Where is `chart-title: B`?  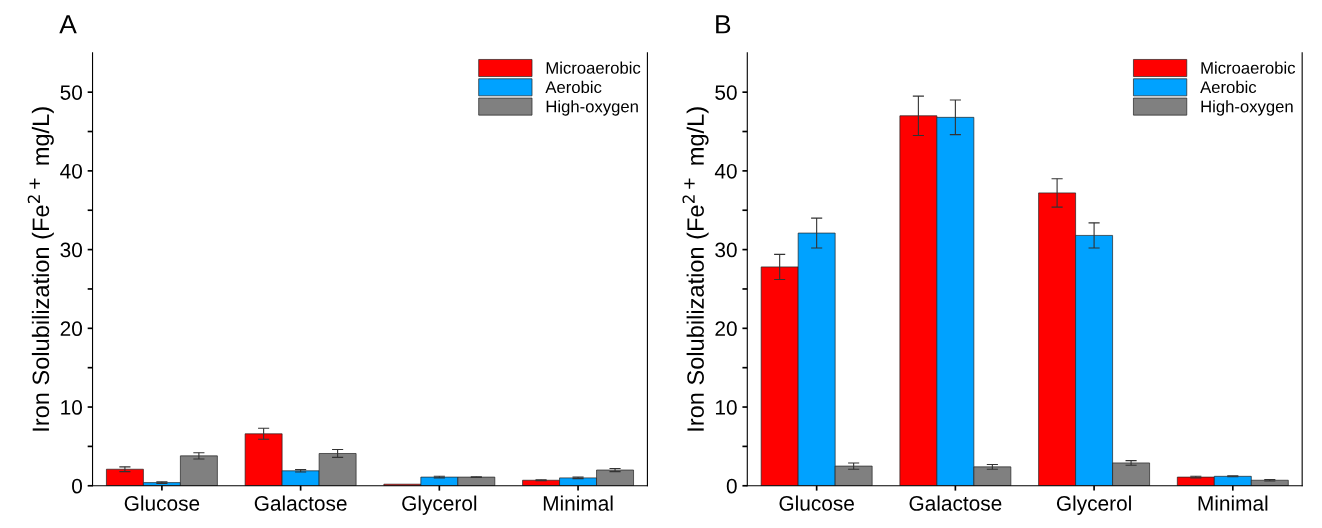 chart-title: B is located at coordinates (723, 24).